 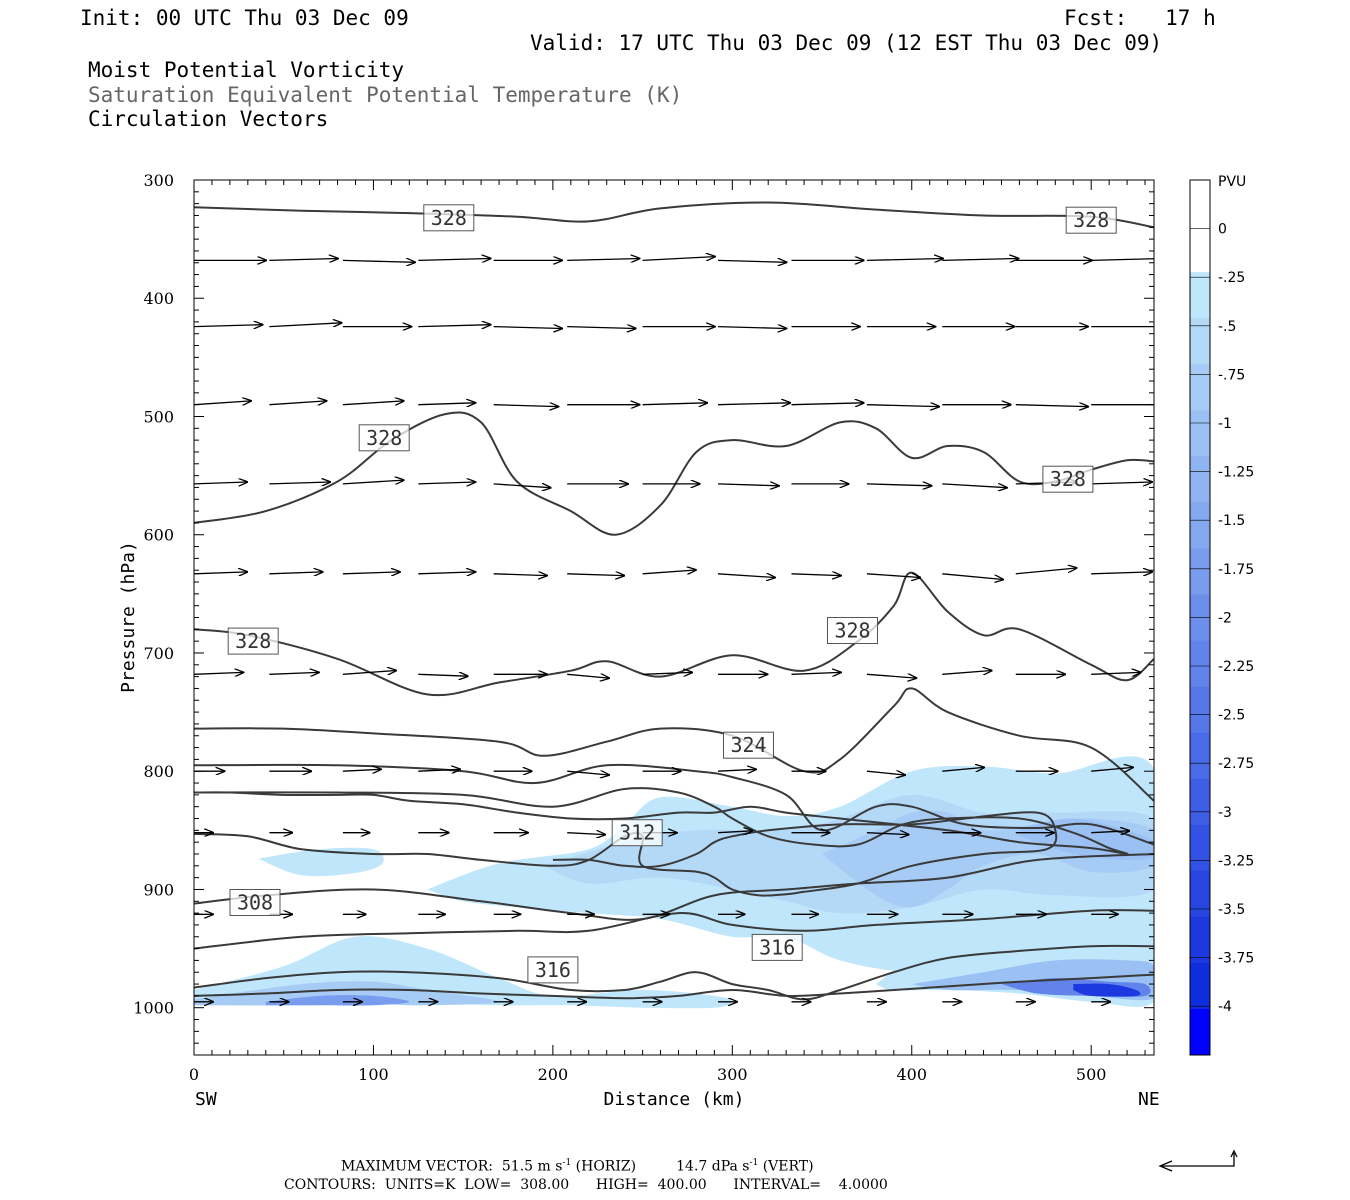 I want to click on y-tick-label: 300, so click(x=158, y=180).